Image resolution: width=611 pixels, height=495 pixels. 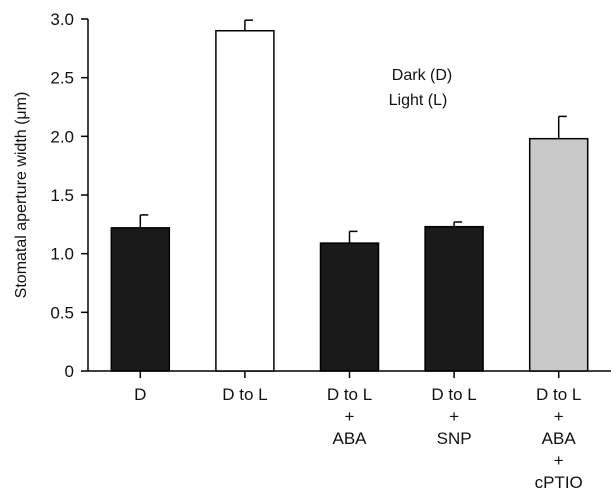 What do you see at coordinates (62, 78) in the screenshot?
I see `y-tick-label: 2.5` at bounding box center [62, 78].